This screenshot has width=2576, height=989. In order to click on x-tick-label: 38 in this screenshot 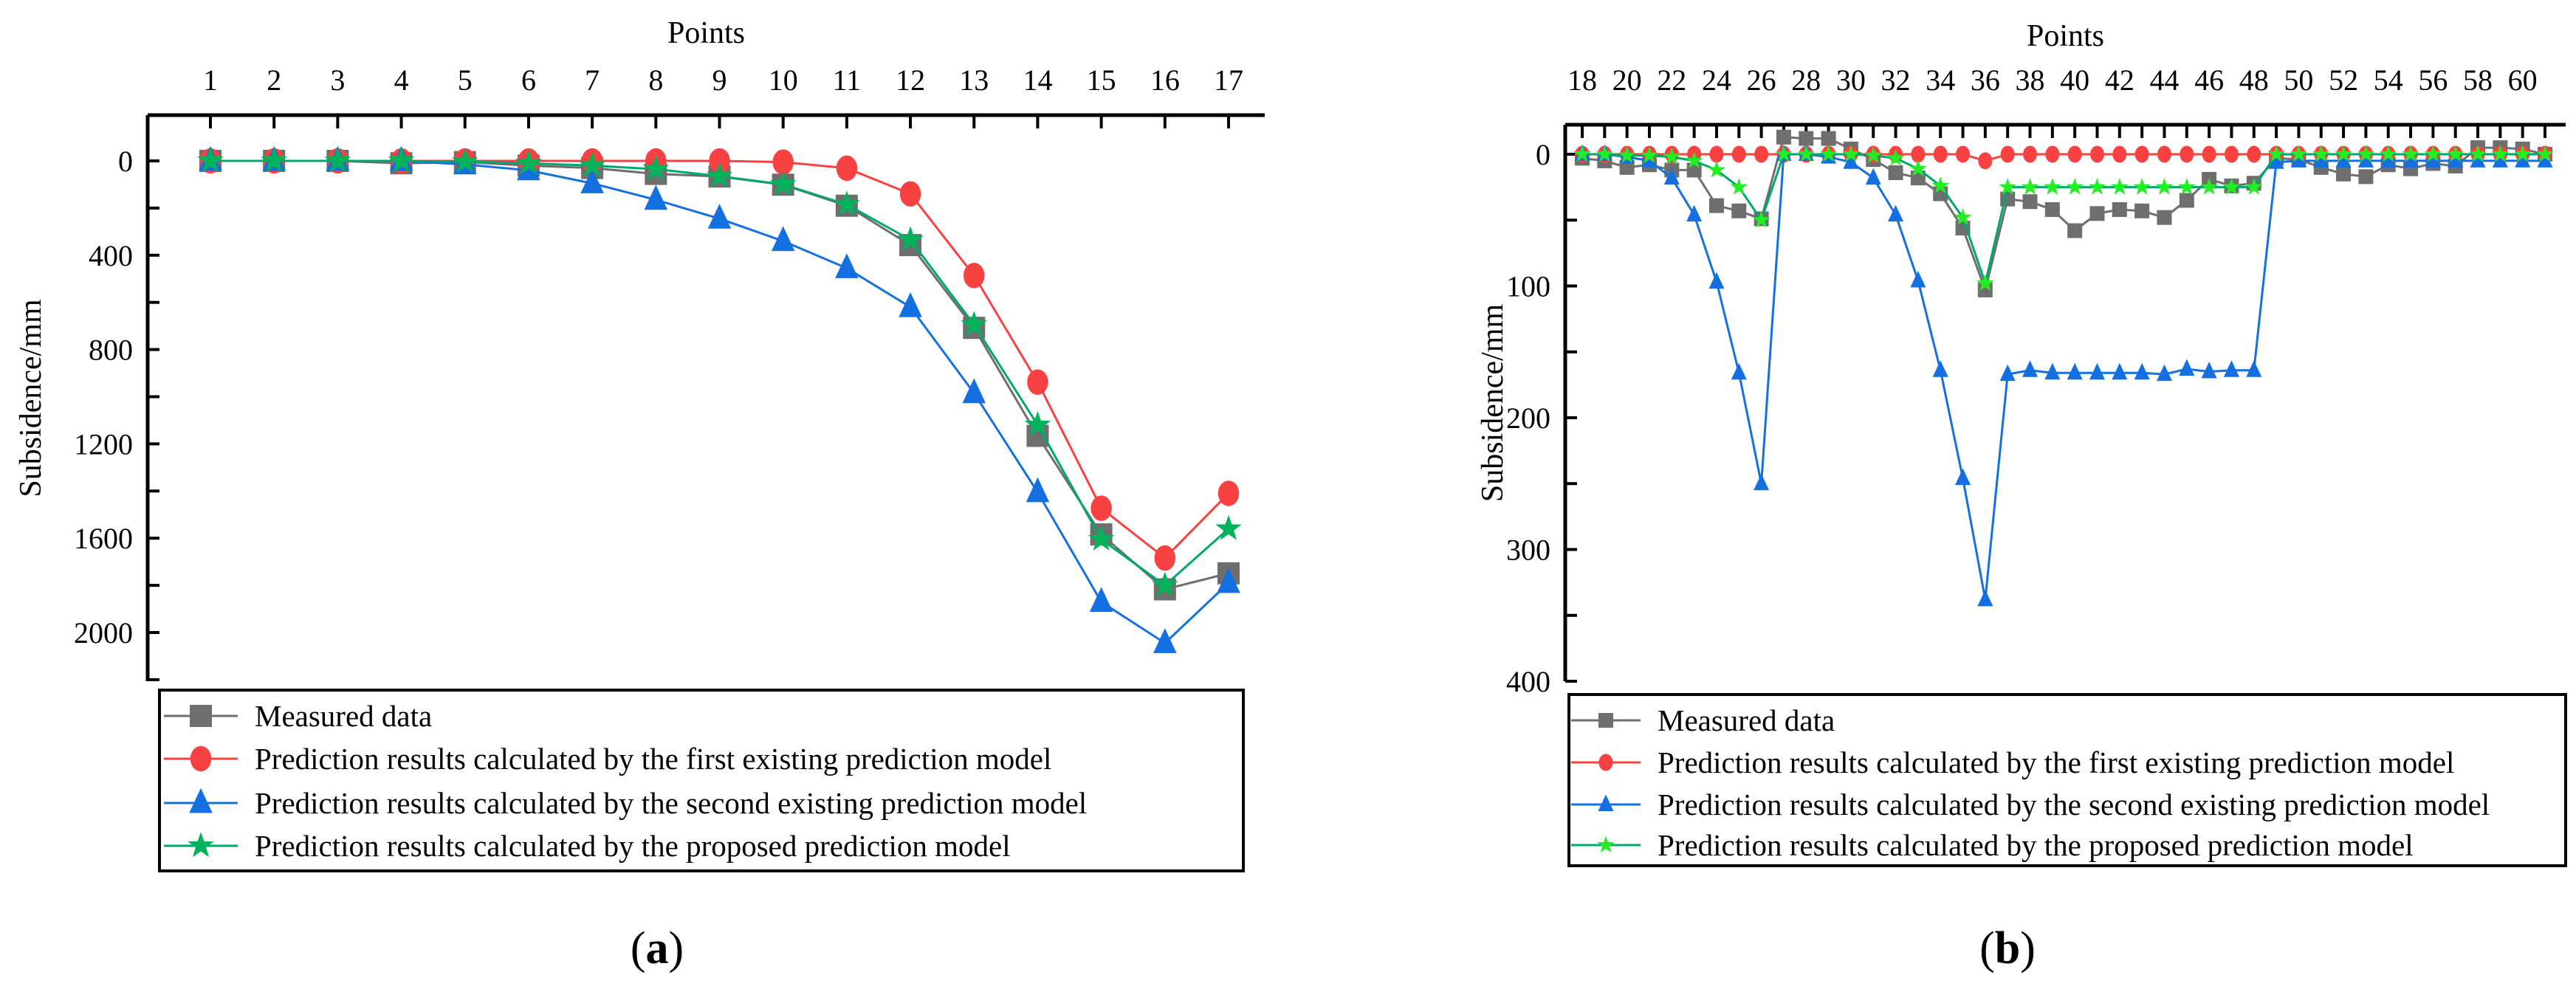, I will do `click(2030, 80)`.